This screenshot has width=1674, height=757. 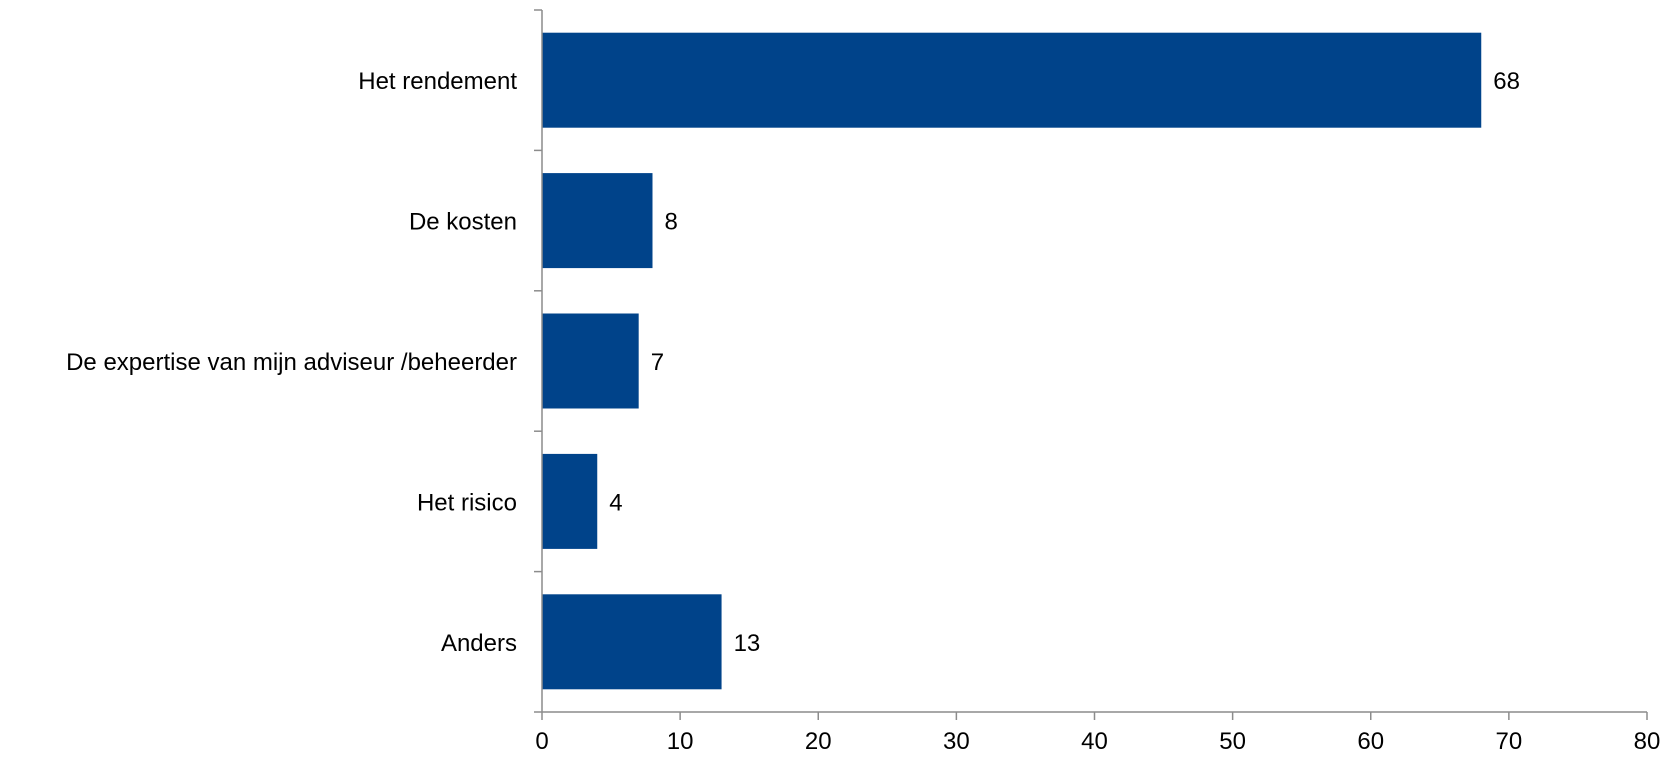 I want to click on x-tick-label-5: 50, so click(x=1232, y=741).